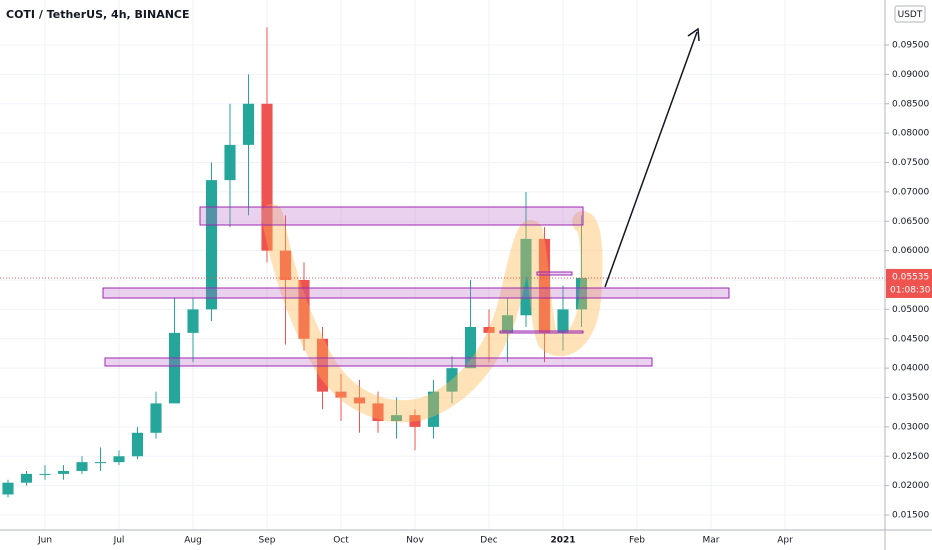 The width and height of the screenshot is (932, 550). Describe the element at coordinates (193, 541) in the screenshot. I see `x-tick-label: Aug` at that location.